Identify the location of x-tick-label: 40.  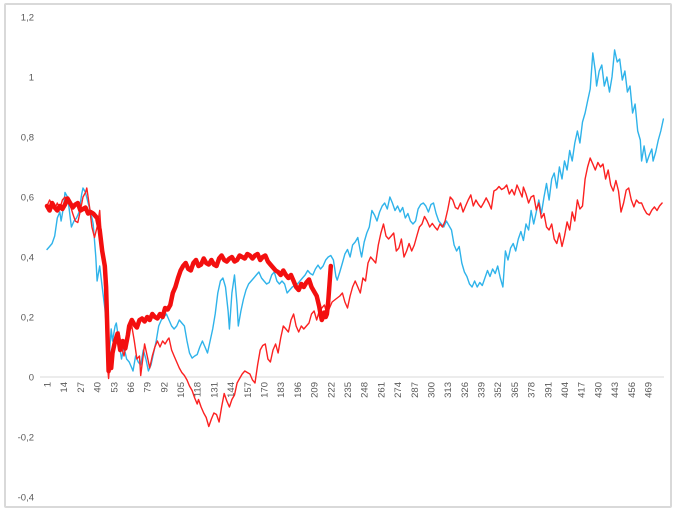
(98, 387).